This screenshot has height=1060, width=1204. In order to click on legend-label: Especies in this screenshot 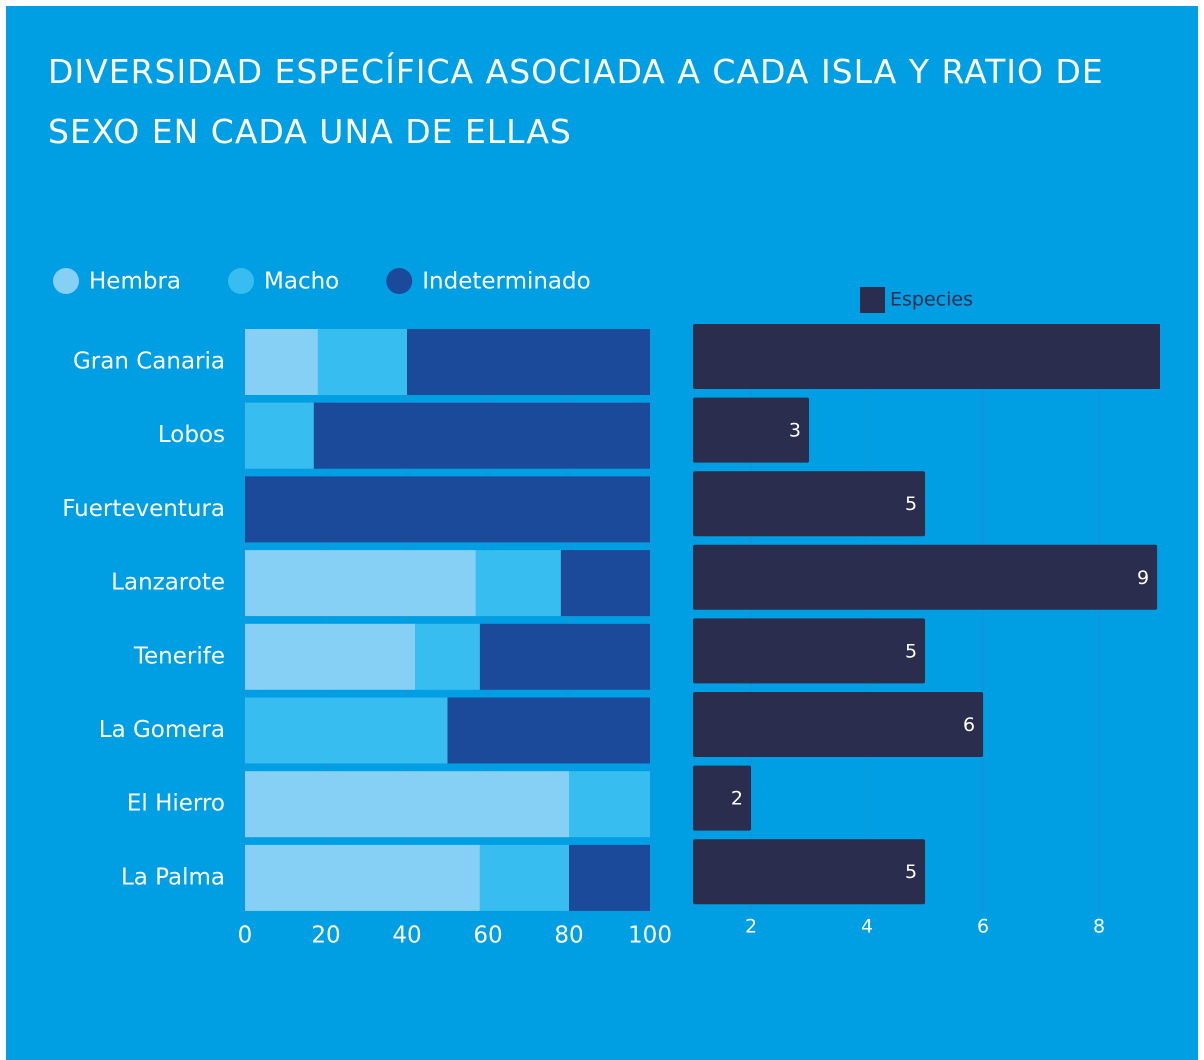, I will do `click(931, 300)`.